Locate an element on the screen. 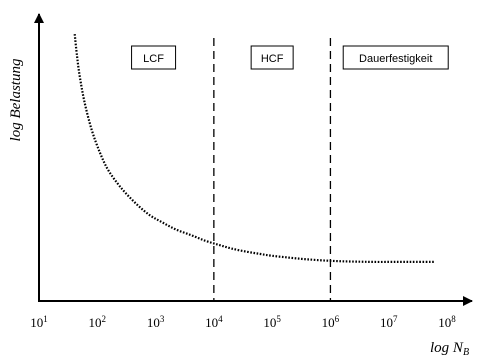 Image resolution: width=478 pixels, height=359 pixels. x-tick-label: 10⁵ is located at coordinates (272, 322).